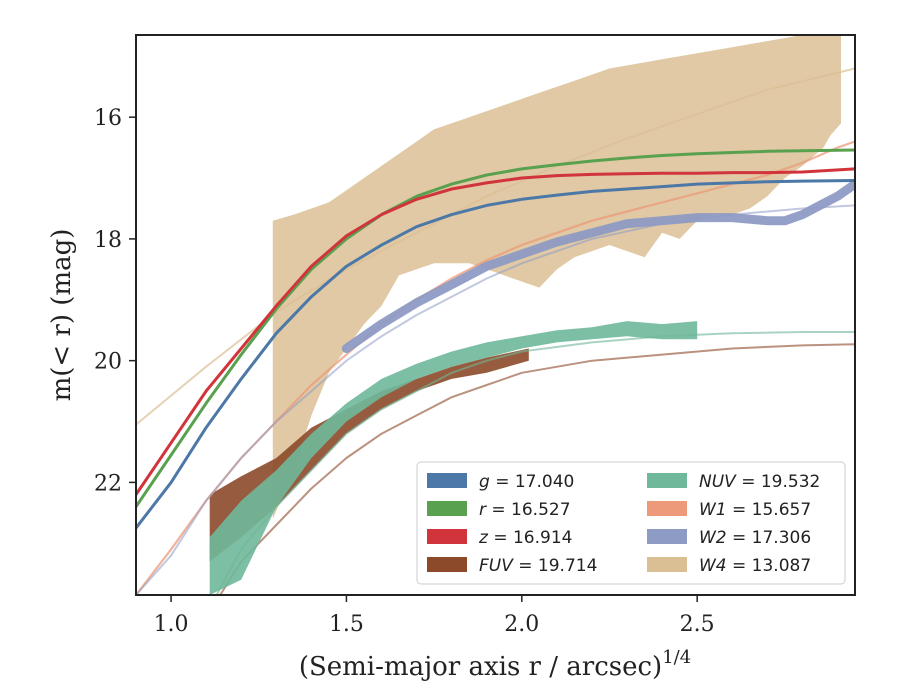  Describe the element at coordinates (434, 616) in the screenshot. I see `x-axis: 1.0 1.5 2.0 2.5` at that location.